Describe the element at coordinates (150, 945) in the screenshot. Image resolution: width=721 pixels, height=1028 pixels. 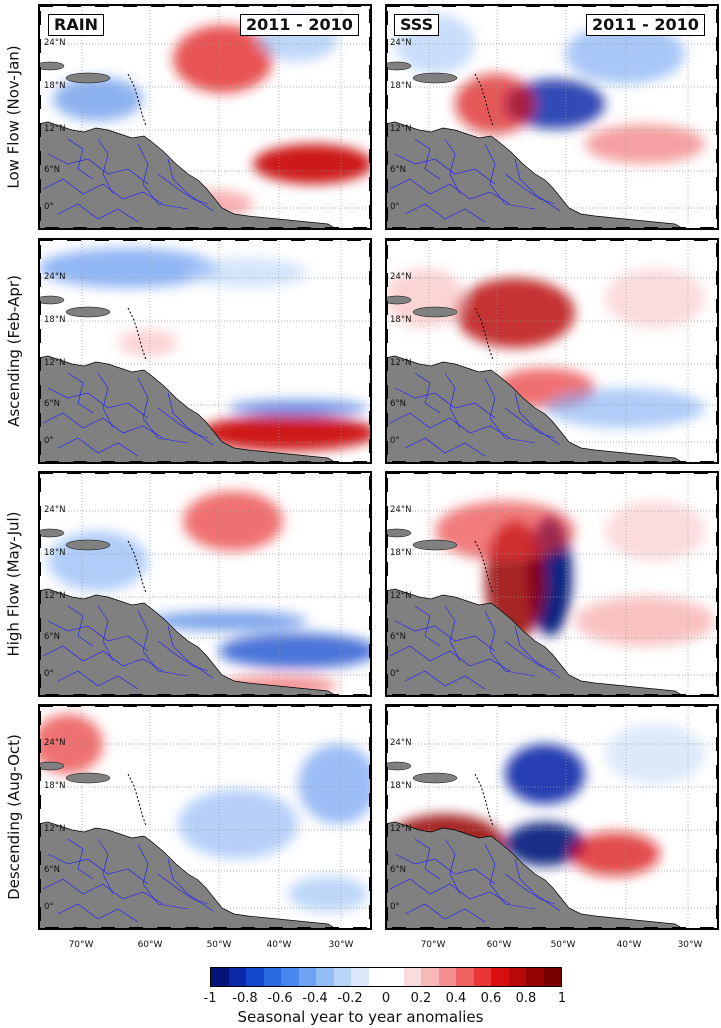
I see `lon-label-60w-left: 60°W` at that location.